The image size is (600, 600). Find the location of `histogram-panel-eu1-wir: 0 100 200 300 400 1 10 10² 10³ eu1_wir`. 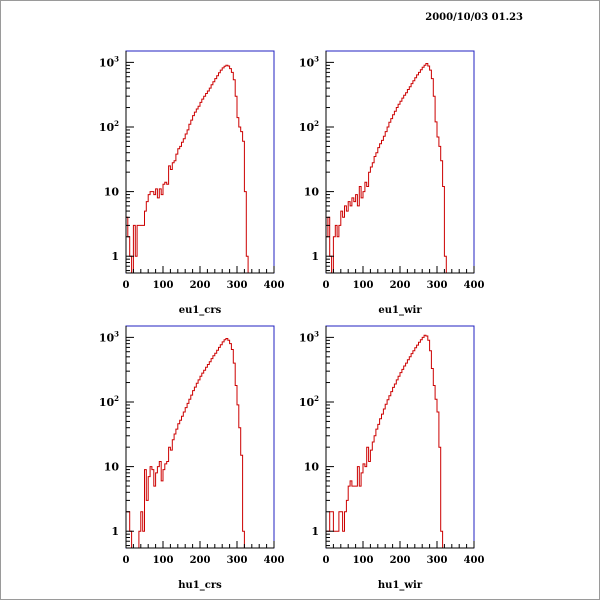

histogram-panel-eu1-wir: 0 100 200 300 400 1 10 10² 10³ eu1_wir is located at coordinates (392, 183).